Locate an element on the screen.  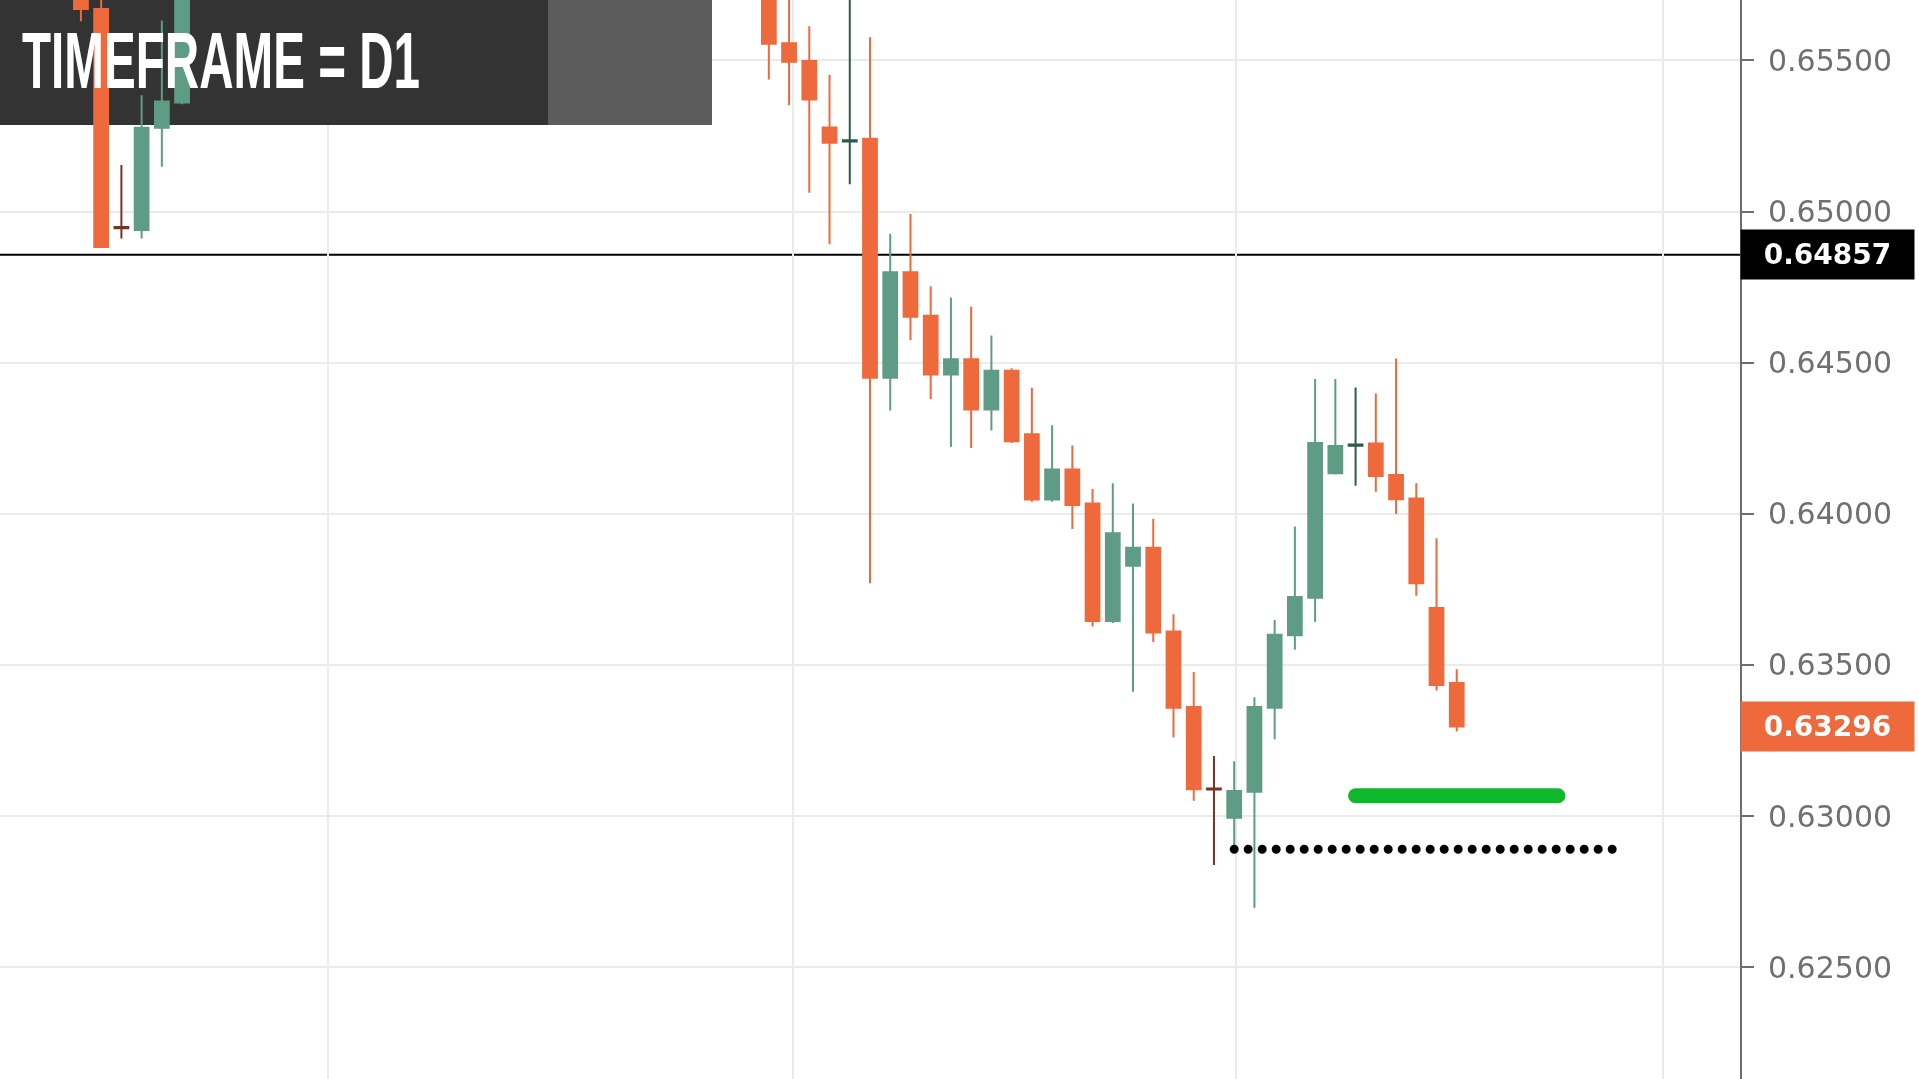
y-tick-label: 0.65500 is located at coordinates (1830, 60).